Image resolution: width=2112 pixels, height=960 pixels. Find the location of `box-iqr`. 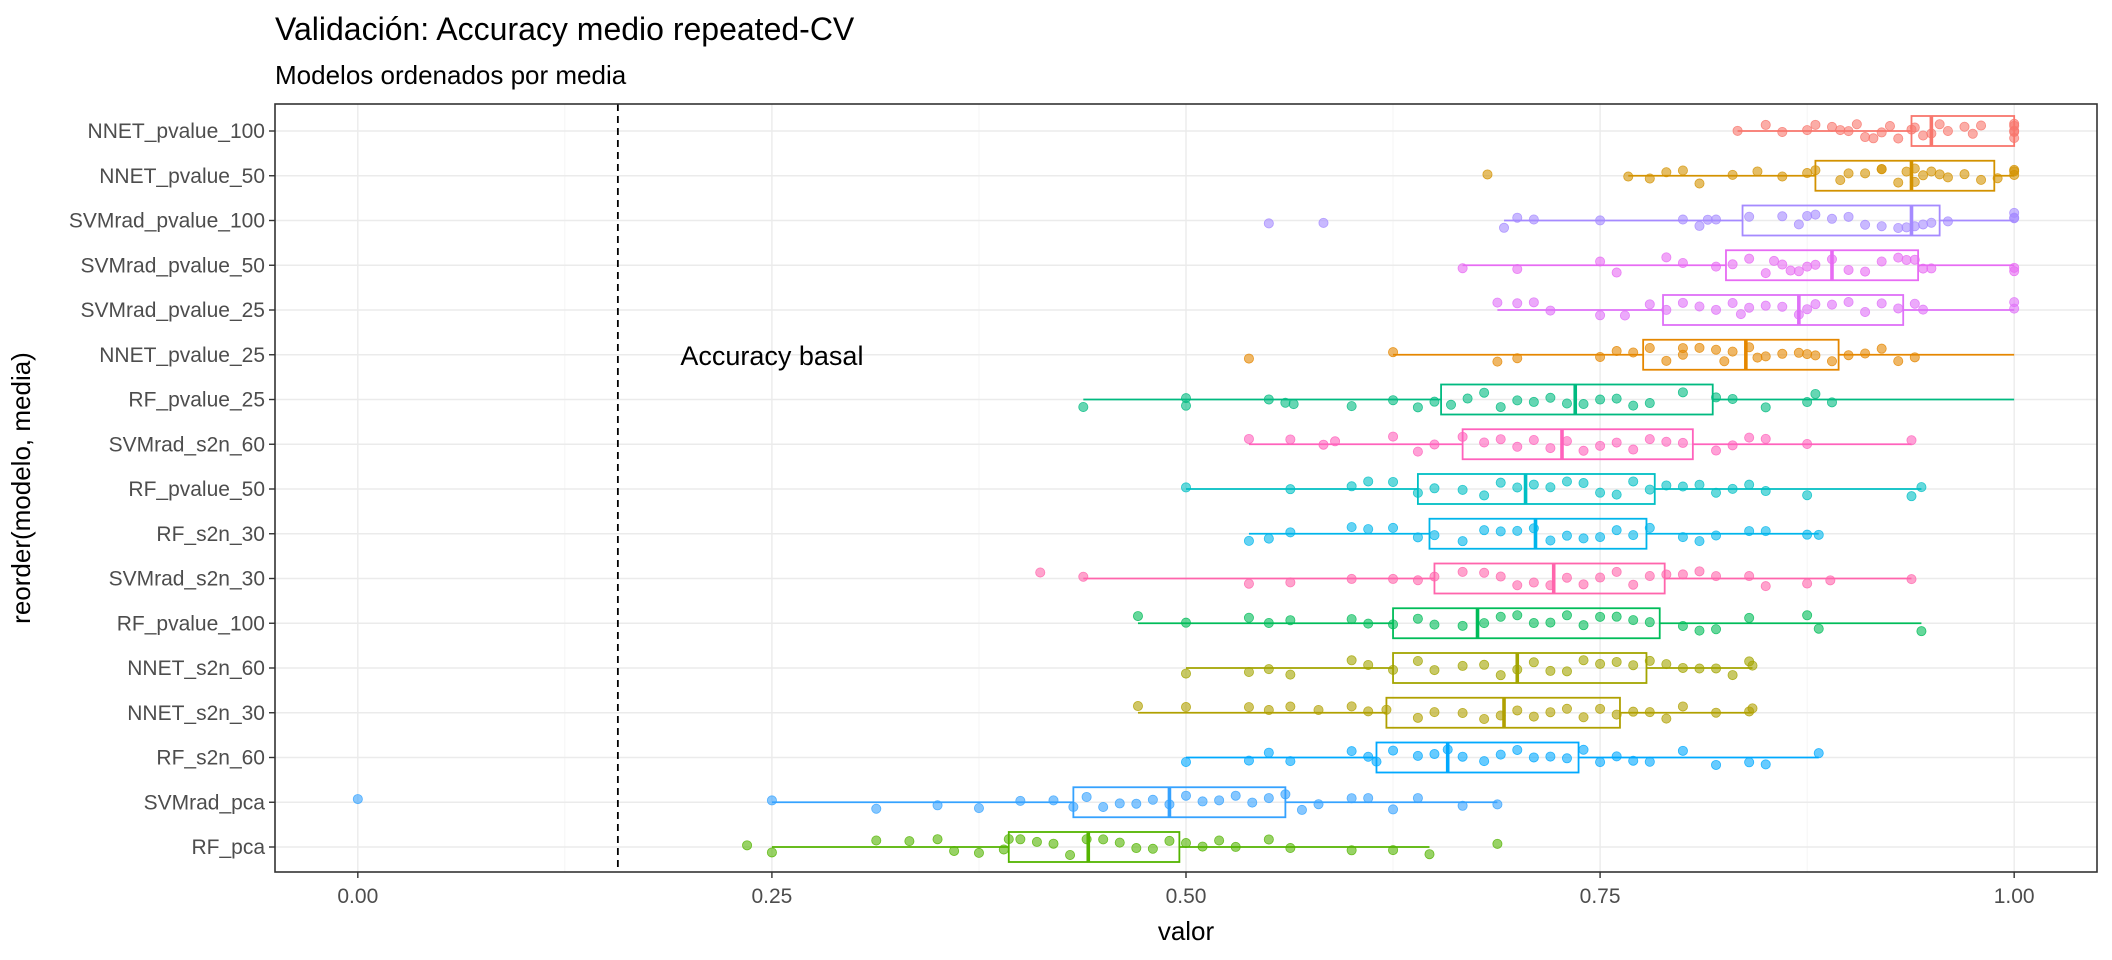

box-iqr is located at coordinates (1822, 265).